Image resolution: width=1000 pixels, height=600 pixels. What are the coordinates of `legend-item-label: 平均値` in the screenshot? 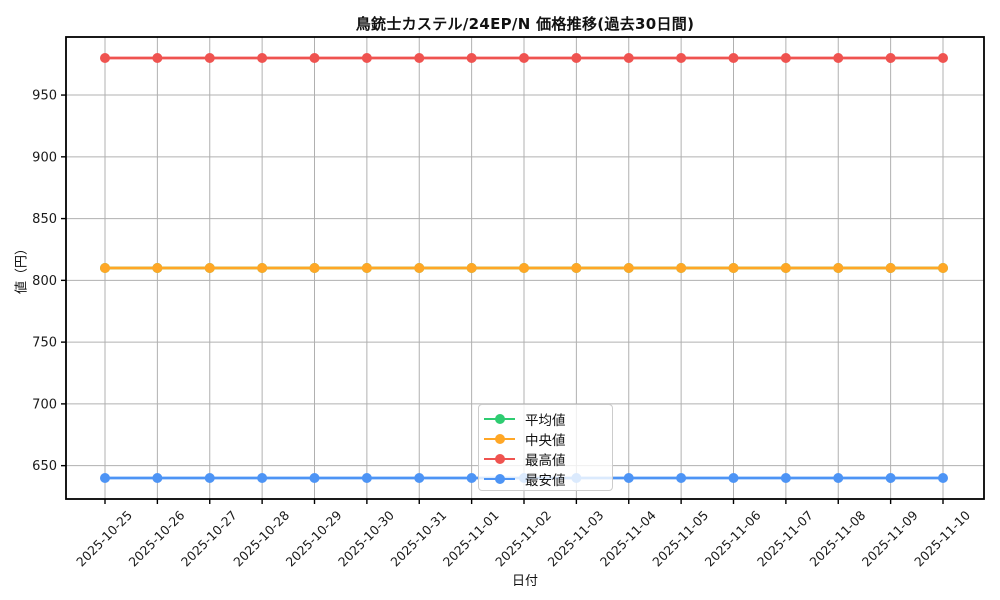 It's located at (545, 421).